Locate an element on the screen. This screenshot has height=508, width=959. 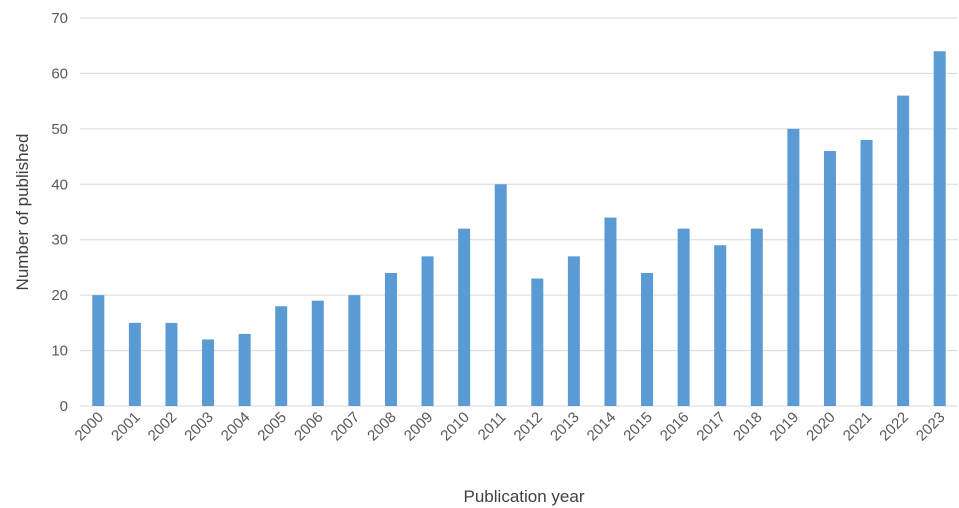
x-tick-label: 2001 is located at coordinates (126, 427).